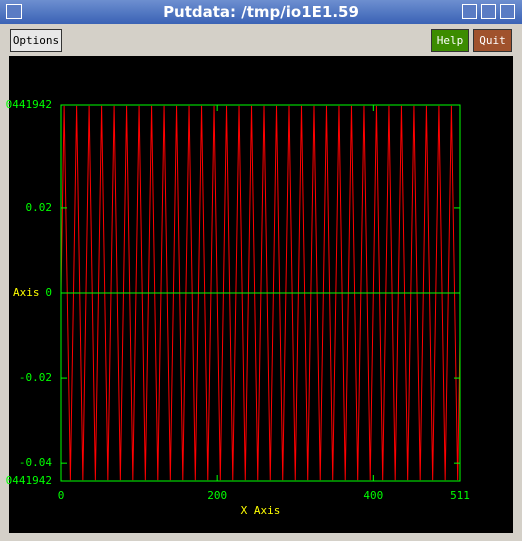  I want to click on minimize-button, so click(469, 11).